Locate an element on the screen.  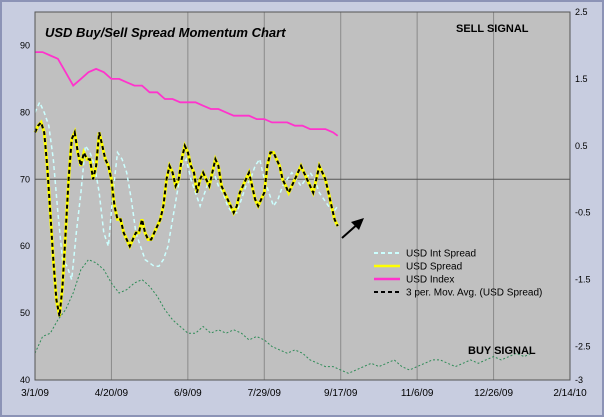
right-tick-label: -2.5 is located at coordinates (583, 347).